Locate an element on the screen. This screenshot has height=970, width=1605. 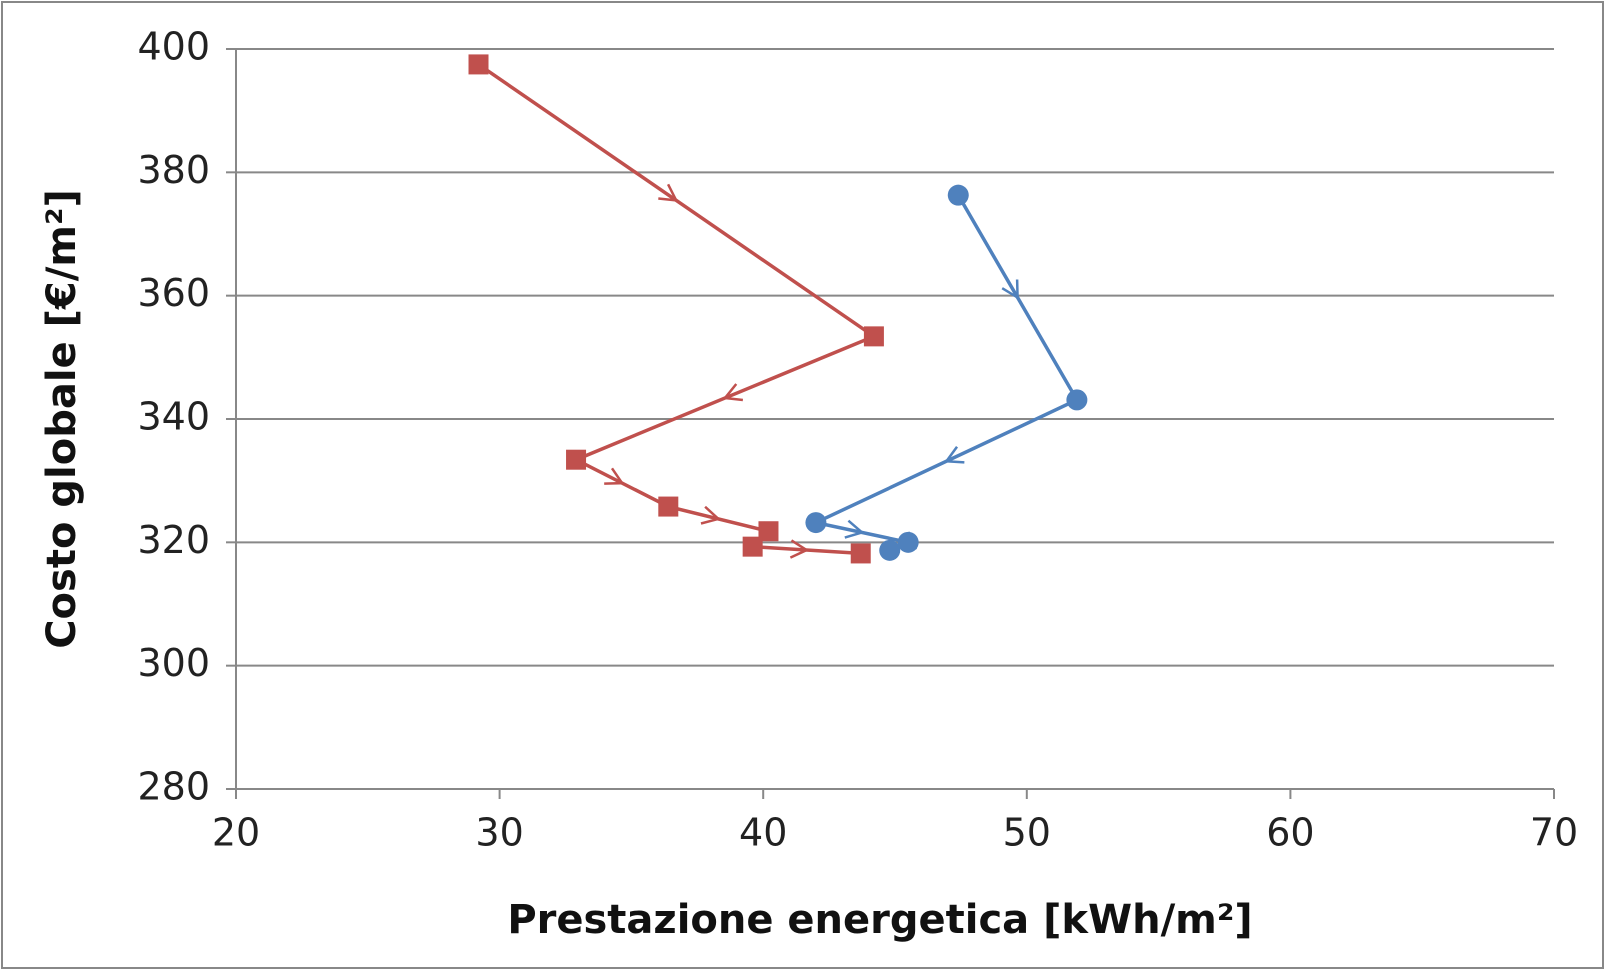
y-axis-title: Costo globale [€/m²] is located at coordinates (62, 419).